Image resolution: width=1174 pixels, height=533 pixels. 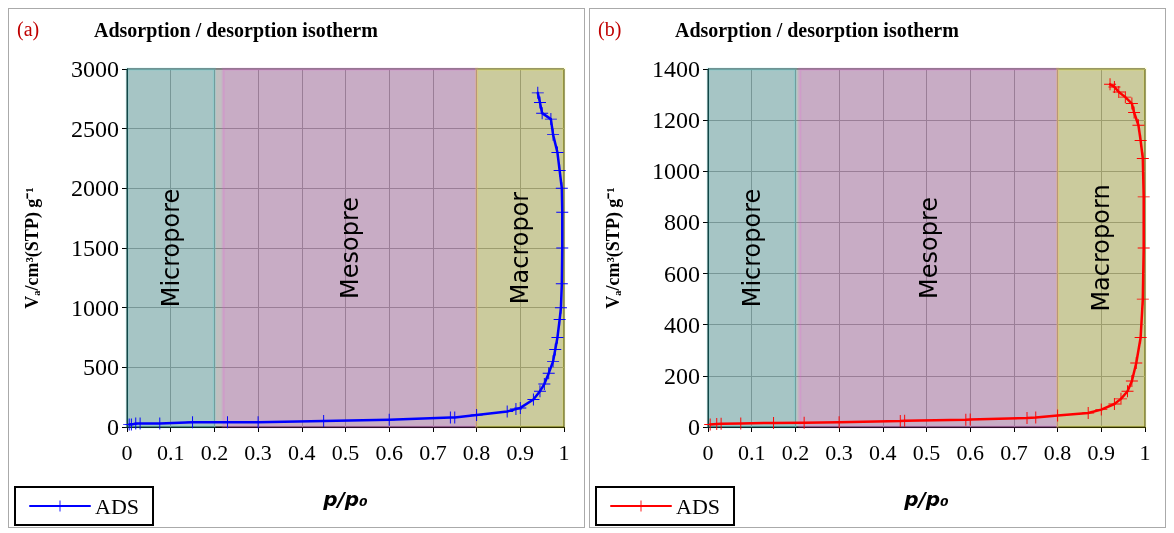 What do you see at coordinates (1101, 248) in the screenshot?
I see `band-label: Macroporn` at bounding box center [1101, 248].